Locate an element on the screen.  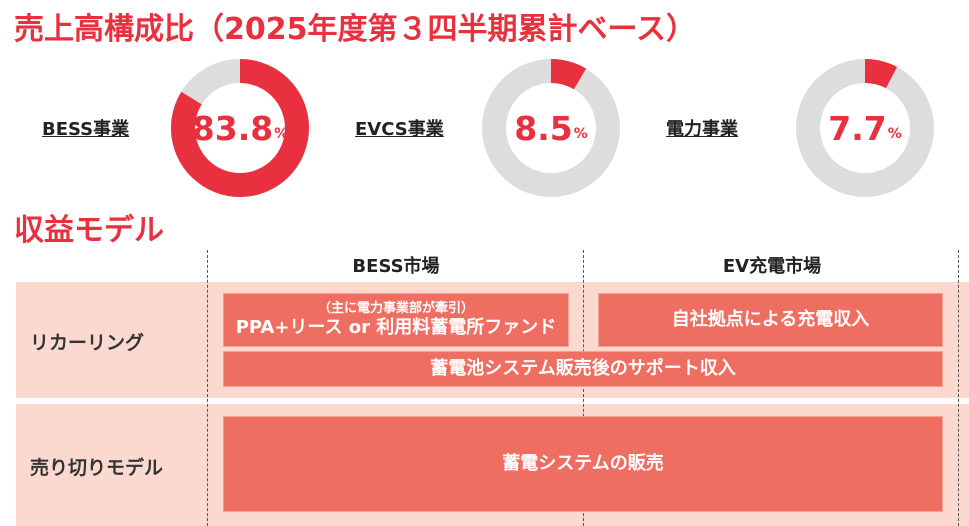
sales-composition-title: 売上高構成比（2025年度第３四半期累計ベース） is located at coordinates (355, 29).